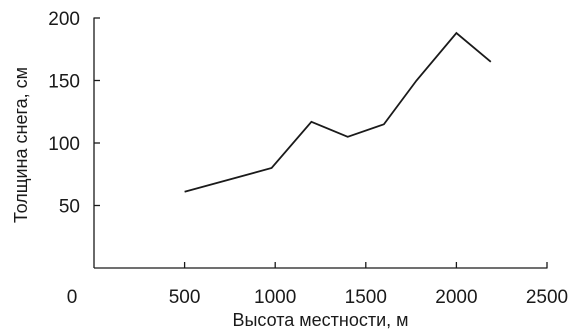 The width and height of the screenshot is (580, 331). What do you see at coordinates (74, 113) in the screenshot?
I see `y-axis-ticks: 50 100 150 200` at bounding box center [74, 113].